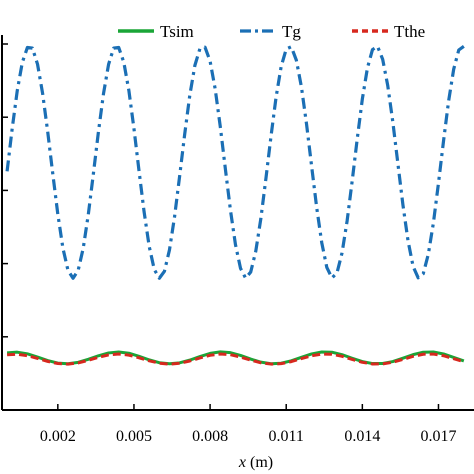 This screenshot has height=474, width=474. I want to click on x-axis-label: x (m), so click(255, 462).